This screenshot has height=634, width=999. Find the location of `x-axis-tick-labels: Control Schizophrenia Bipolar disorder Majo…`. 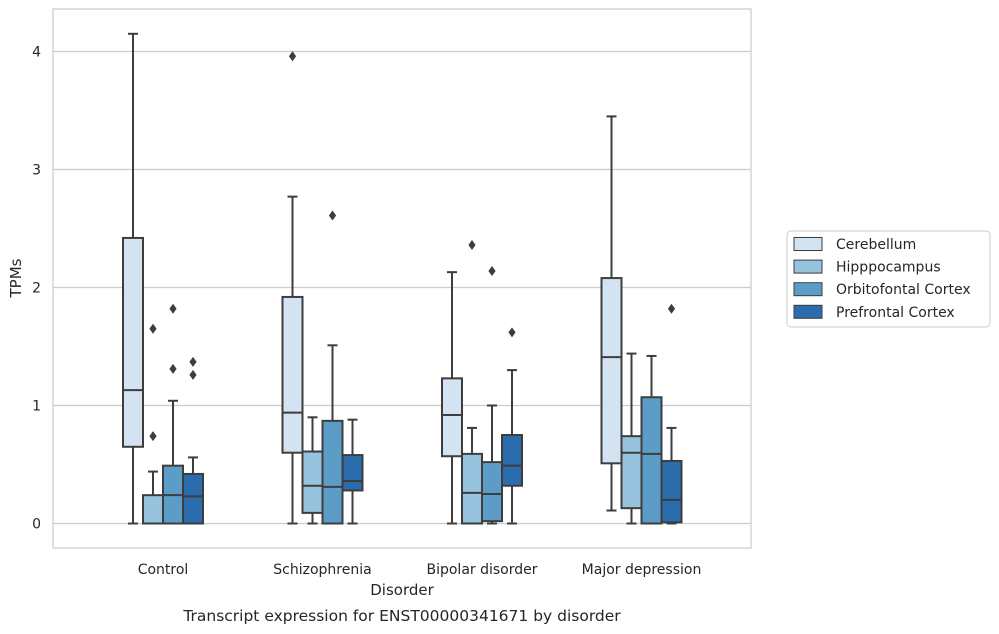

x-axis-tick-labels: Control Schizophrenia Bipolar disorder Majo… is located at coordinates (420, 570).